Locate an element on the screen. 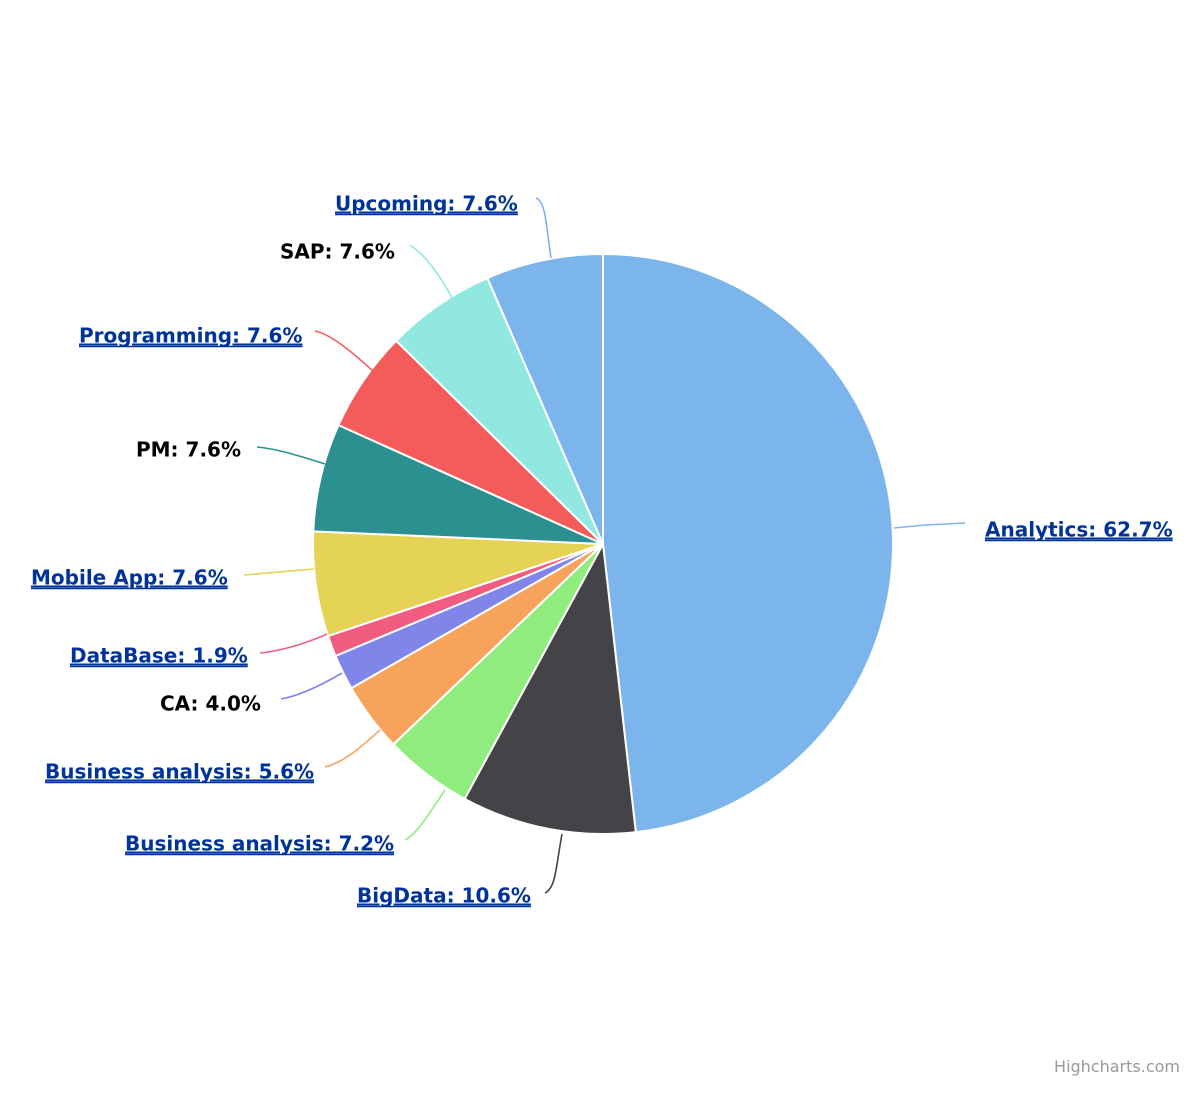 This screenshot has width=1200, height=1100. data-label-10: SAP: 7.6% is located at coordinates (337, 252).